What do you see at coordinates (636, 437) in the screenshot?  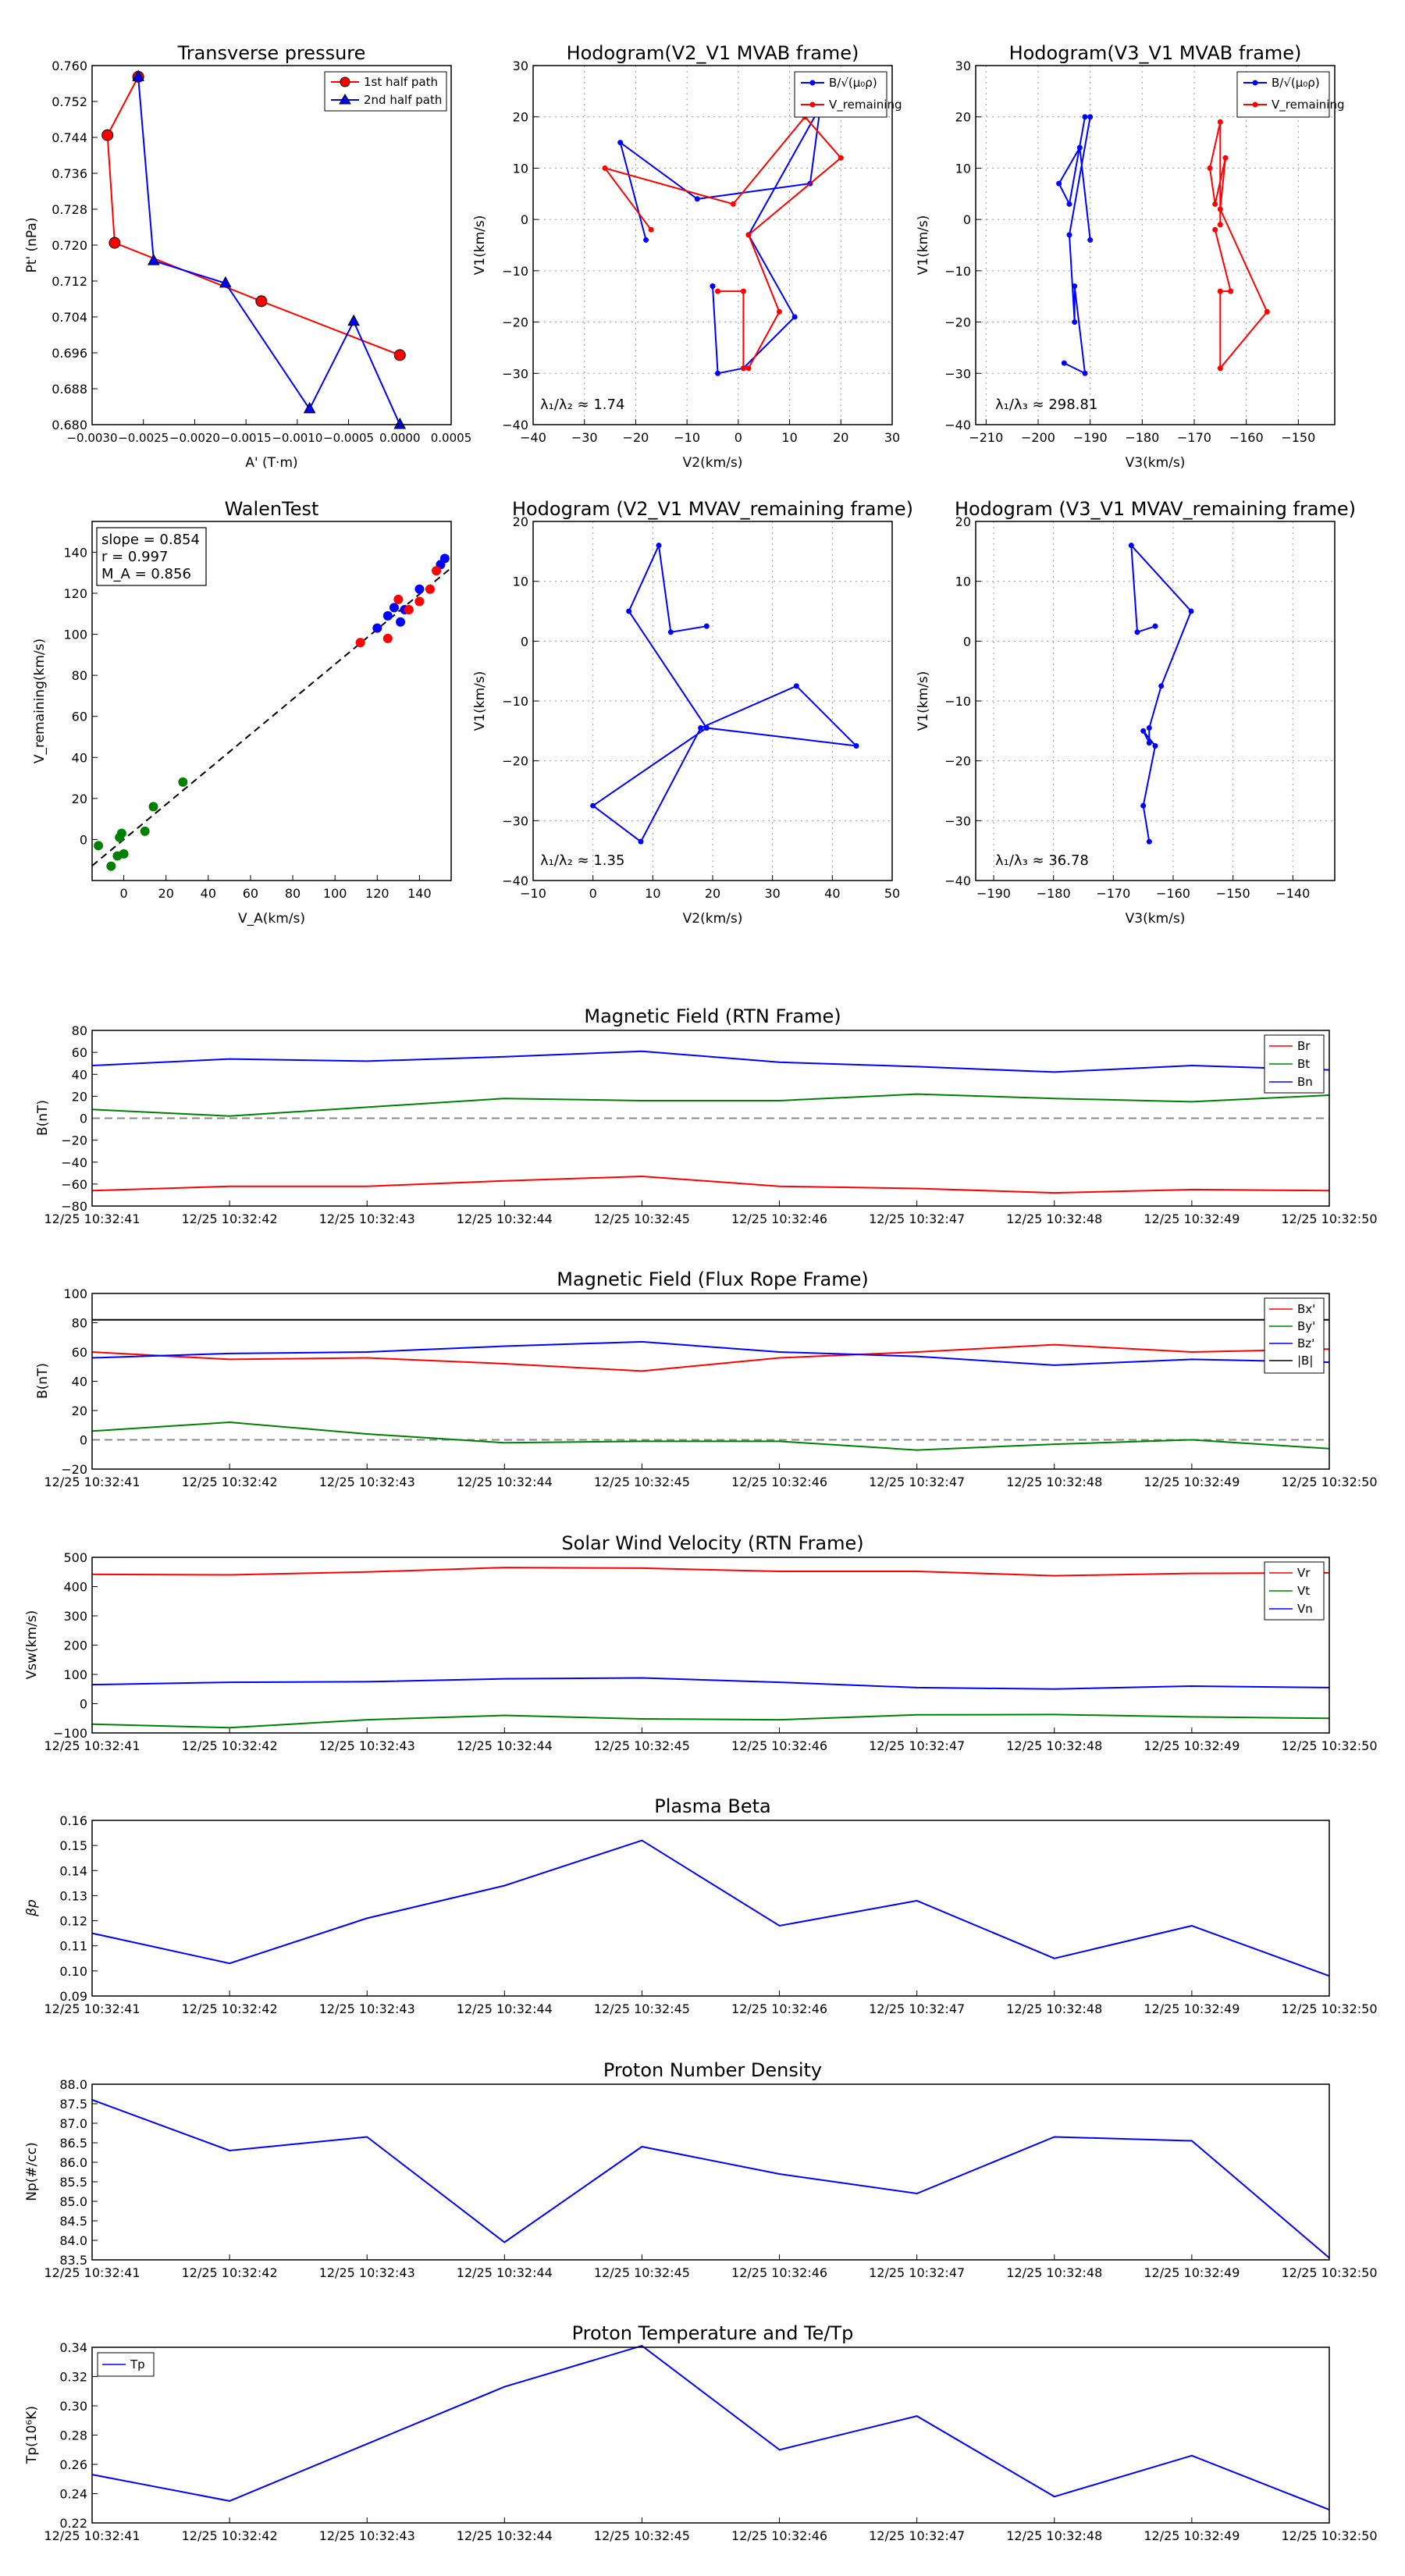 I see `x-tick-label: −20` at bounding box center [636, 437].